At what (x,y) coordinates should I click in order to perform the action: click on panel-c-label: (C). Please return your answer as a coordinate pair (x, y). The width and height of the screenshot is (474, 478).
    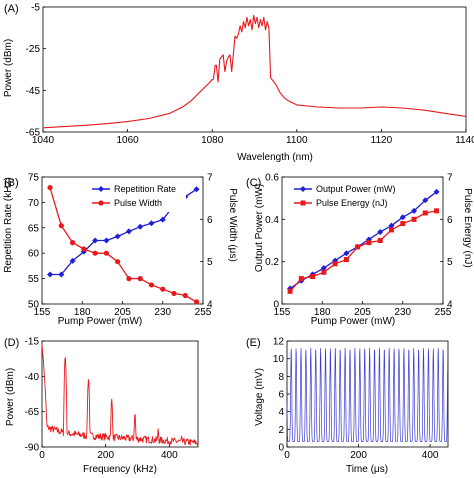
    Looking at the image, I should click on (253, 183).